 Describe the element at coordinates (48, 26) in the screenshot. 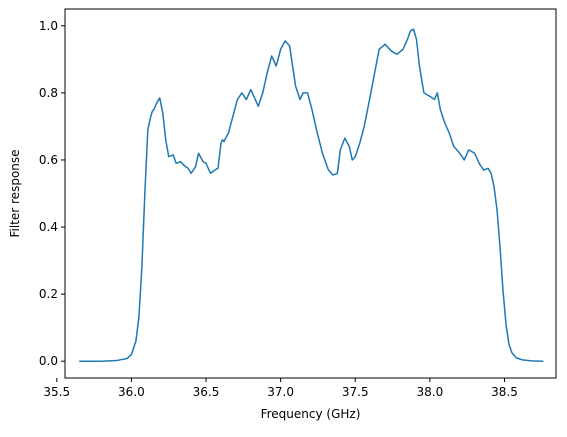

I see `y-tick-label: 1.0` at that location.